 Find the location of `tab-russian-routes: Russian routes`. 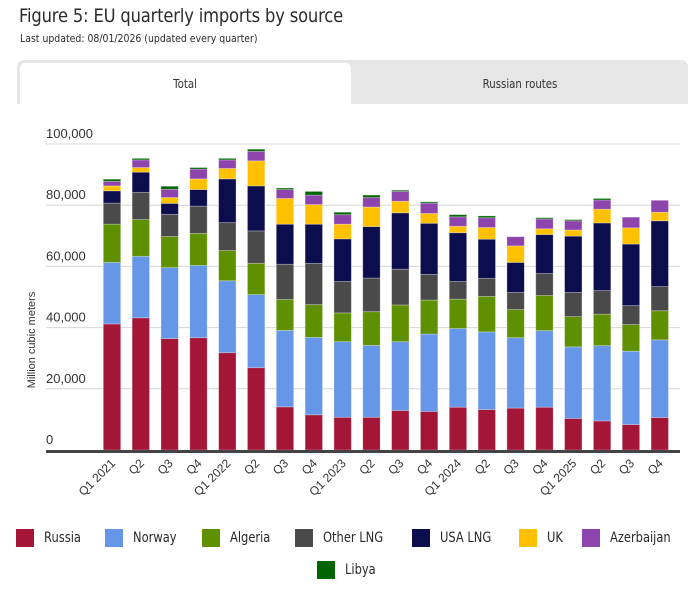

tab-russian-routes: Russian routes is located at coordinates (519, 83).